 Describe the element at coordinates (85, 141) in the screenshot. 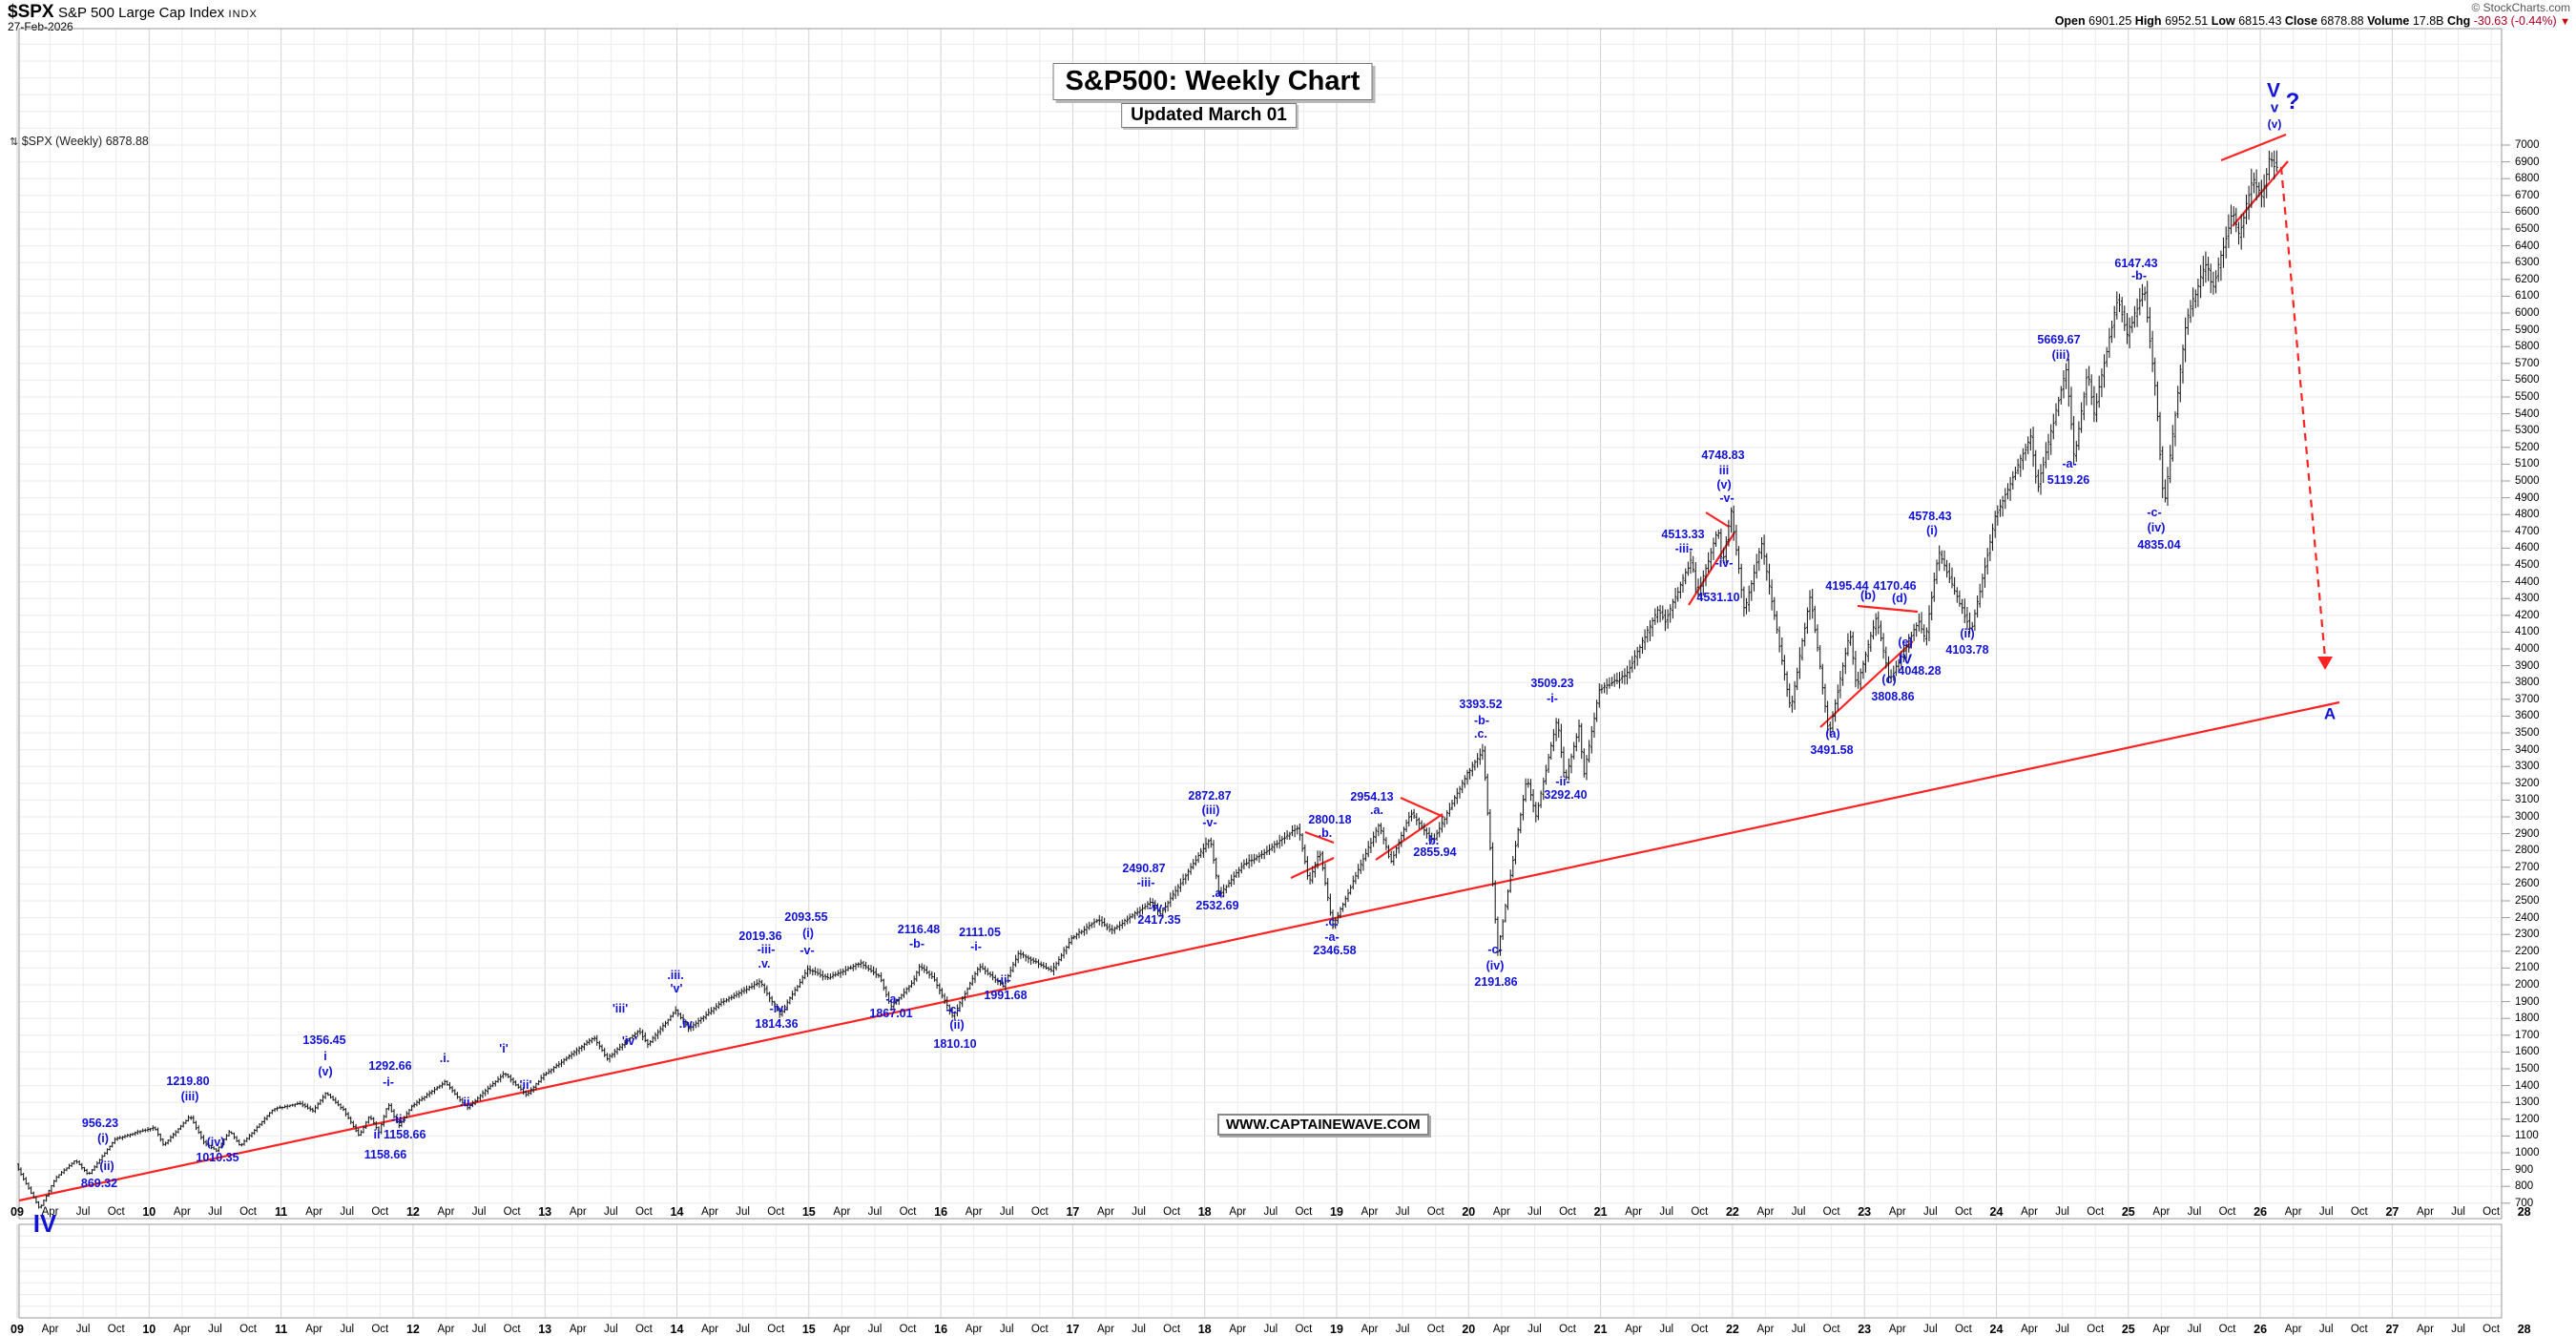

I see `series-legend-text: $SPX (Weekly) 6878.88` at that location.